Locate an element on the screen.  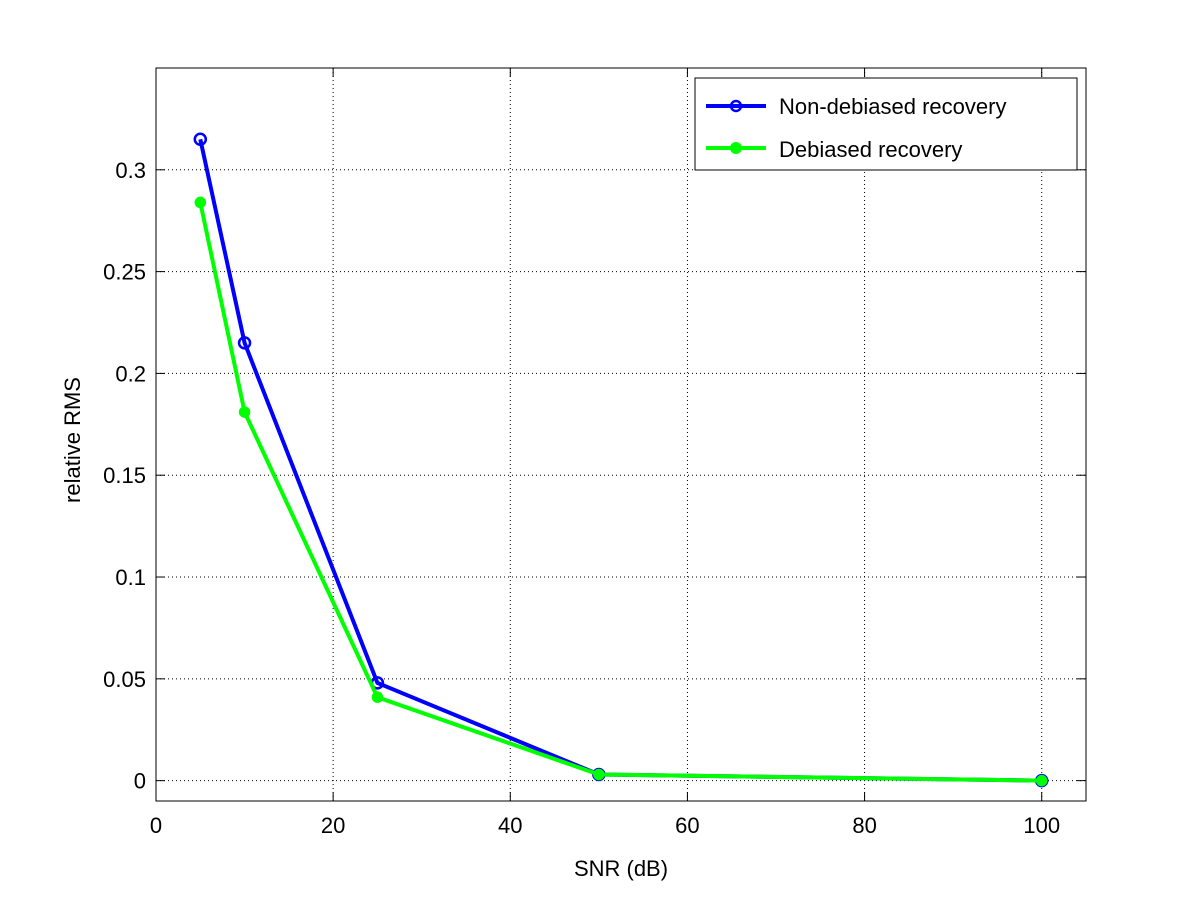
y-tick-label: 0.05 is located at coordinates (124, 679).